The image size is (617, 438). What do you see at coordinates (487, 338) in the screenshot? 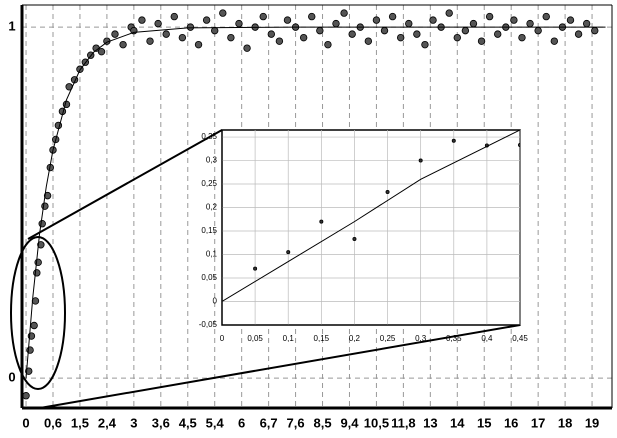
I see `x-tick-label: 0,4` at bounding box center [487, 338].